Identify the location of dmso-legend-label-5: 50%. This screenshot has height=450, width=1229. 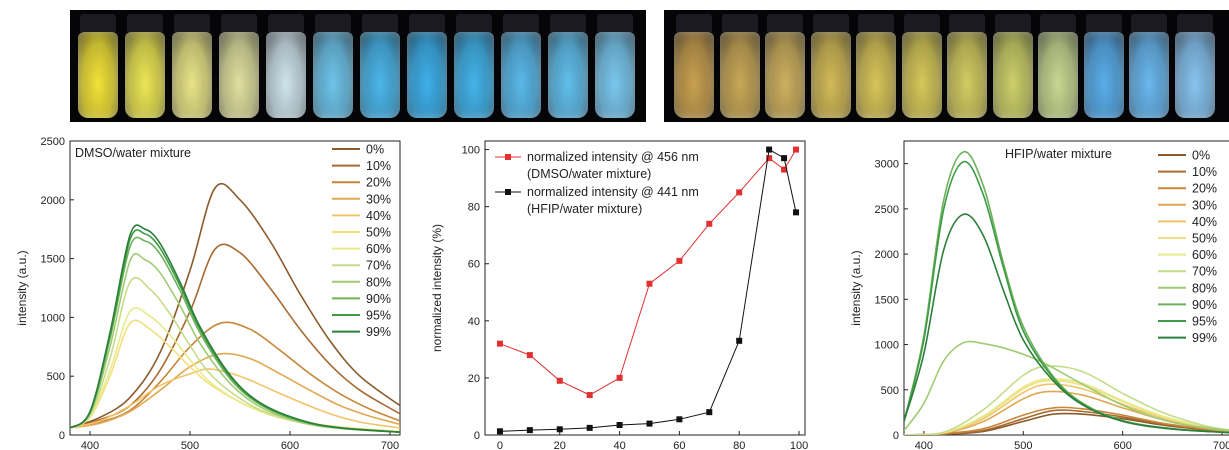
(378, 233).